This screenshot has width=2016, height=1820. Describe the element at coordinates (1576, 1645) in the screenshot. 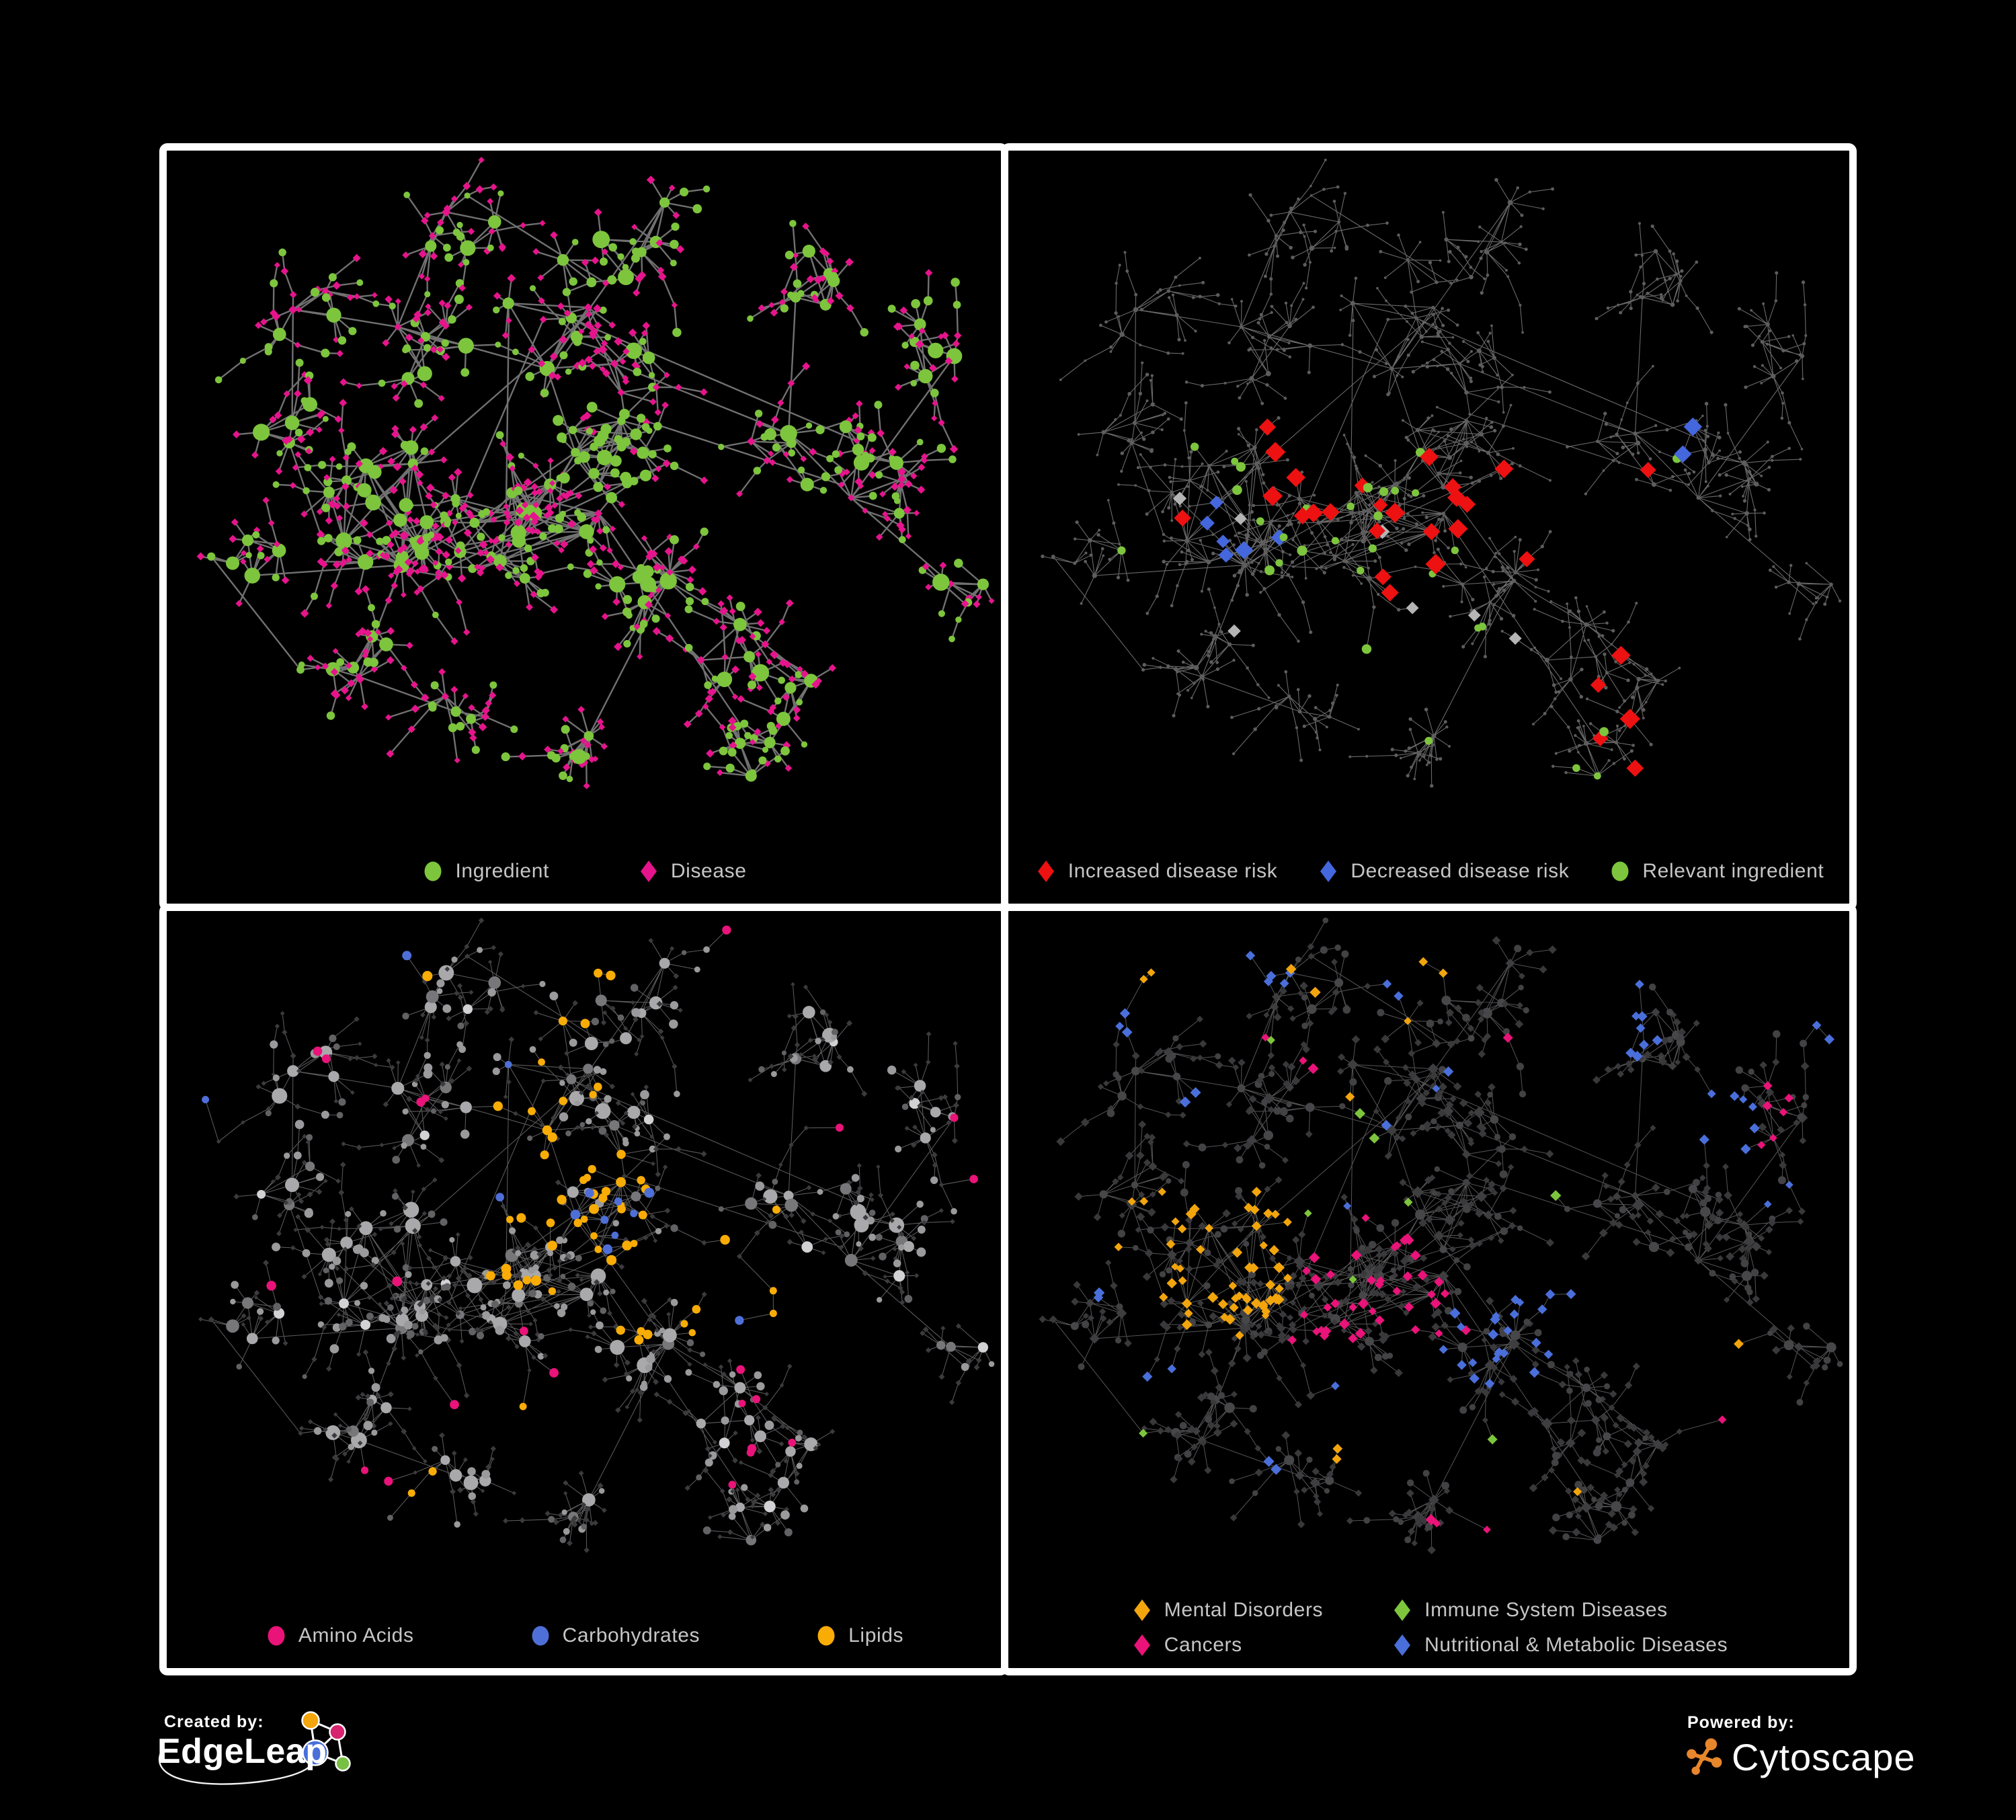

I see `legend-label: Nutritional & Metabolic Diseases` at that location.